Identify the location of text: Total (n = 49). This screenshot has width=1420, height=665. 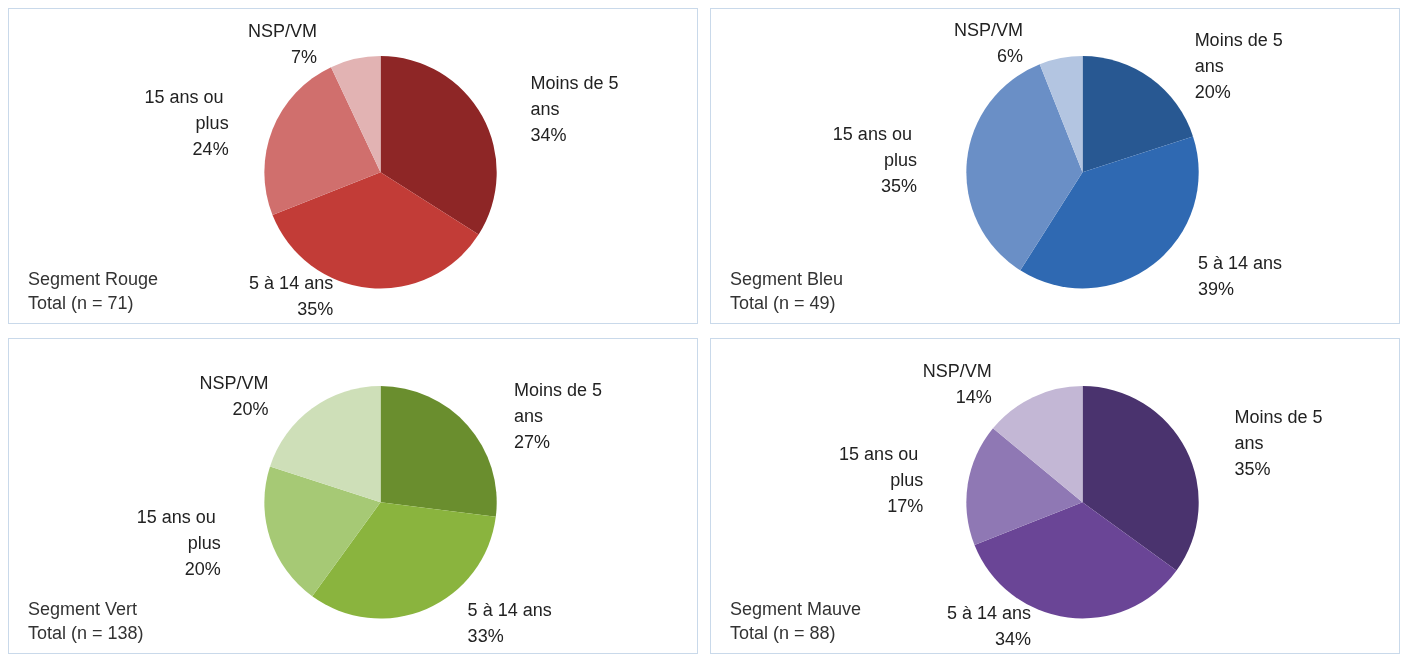
(783, 303).